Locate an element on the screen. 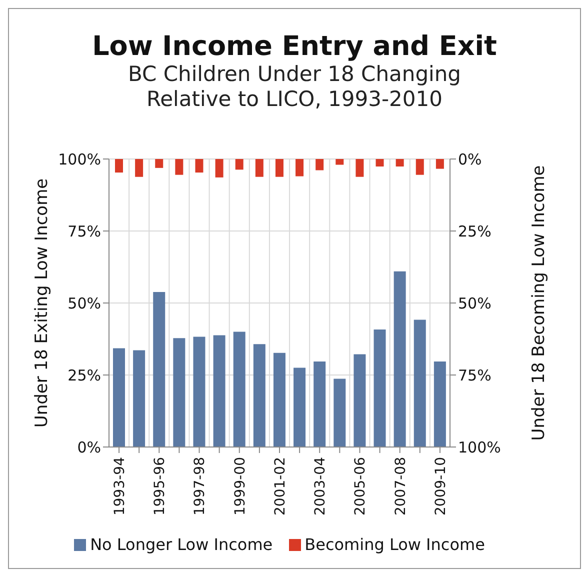 The width and height of the screenshot is (587, 575). y2-tick-label: 0% is located at coordinates (470, 159).